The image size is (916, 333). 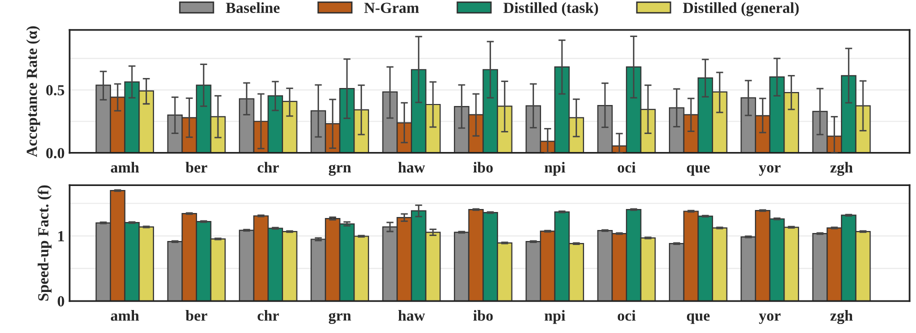 What do you see at coordinates (391, 7) in the screenshot?
I see `legend-label: N-Gram` at bounding box center [391, 7].